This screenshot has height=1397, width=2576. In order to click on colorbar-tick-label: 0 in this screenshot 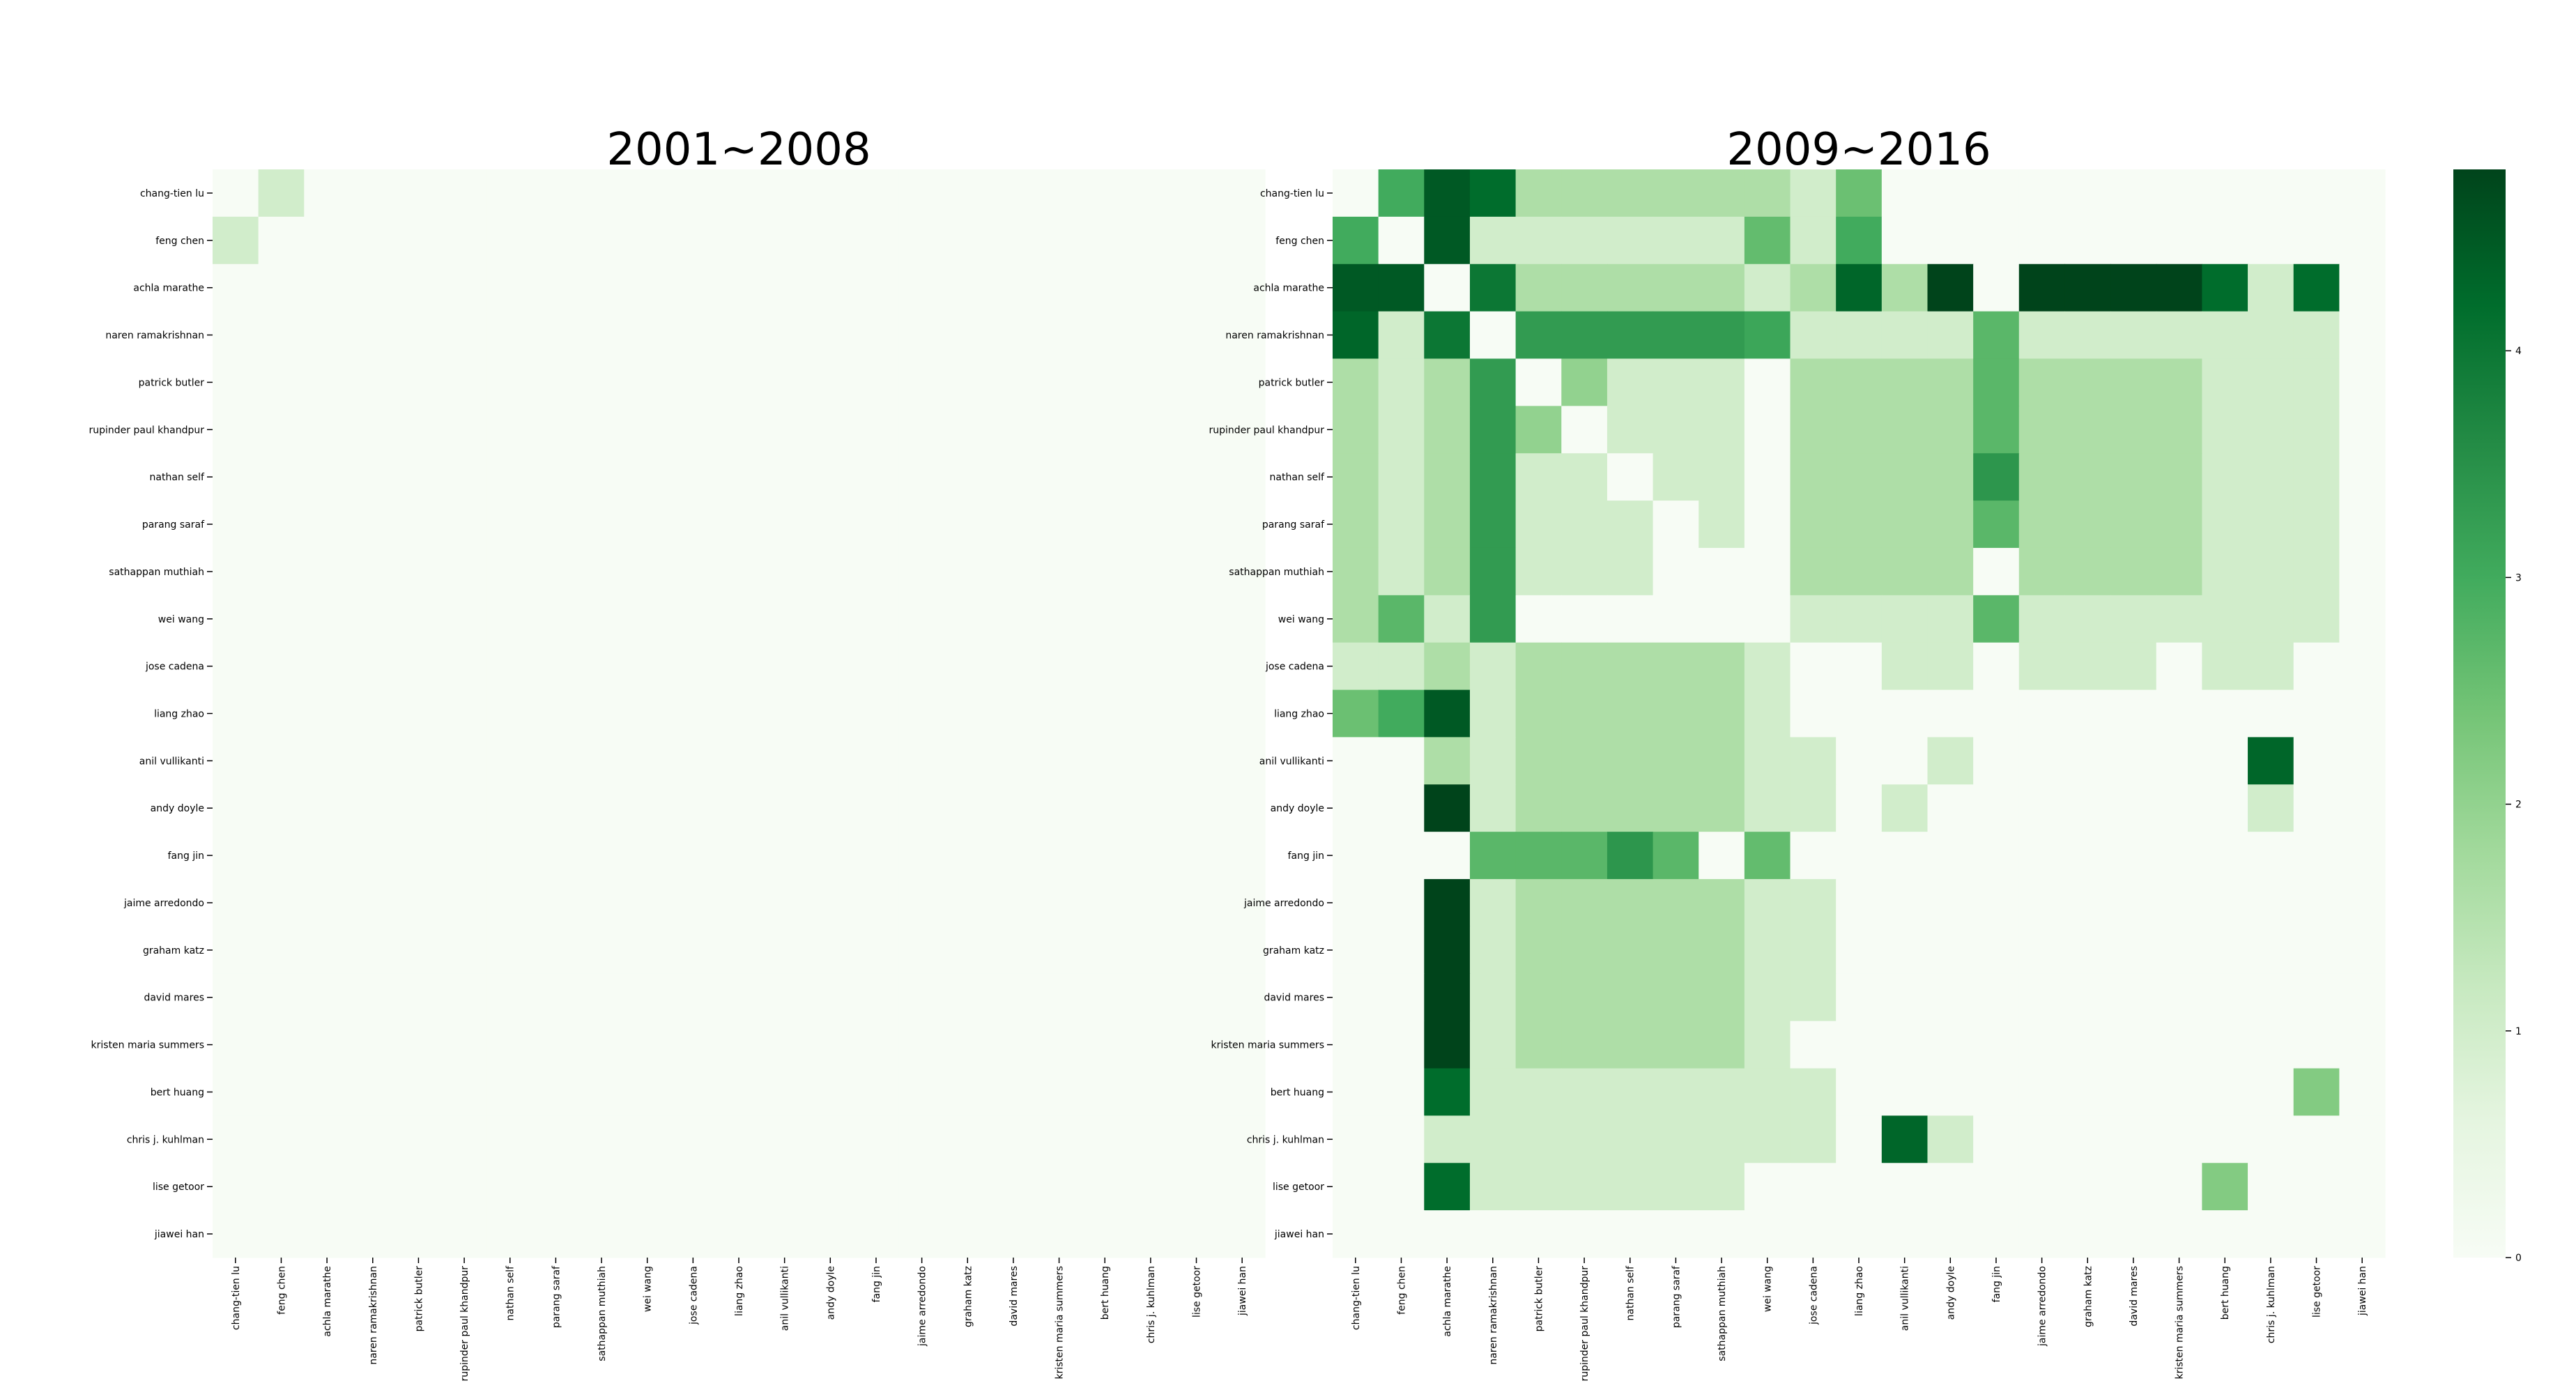, I will do `click(2518, 1258)`.